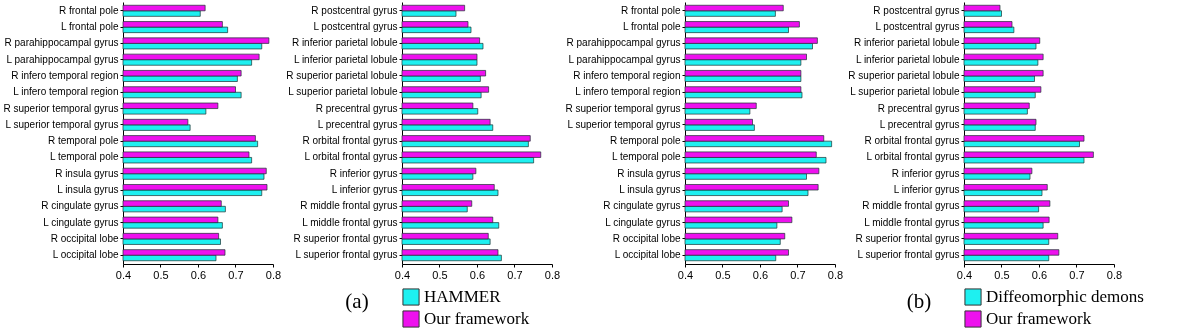  I want to click on text: (a), so click(357, 301).